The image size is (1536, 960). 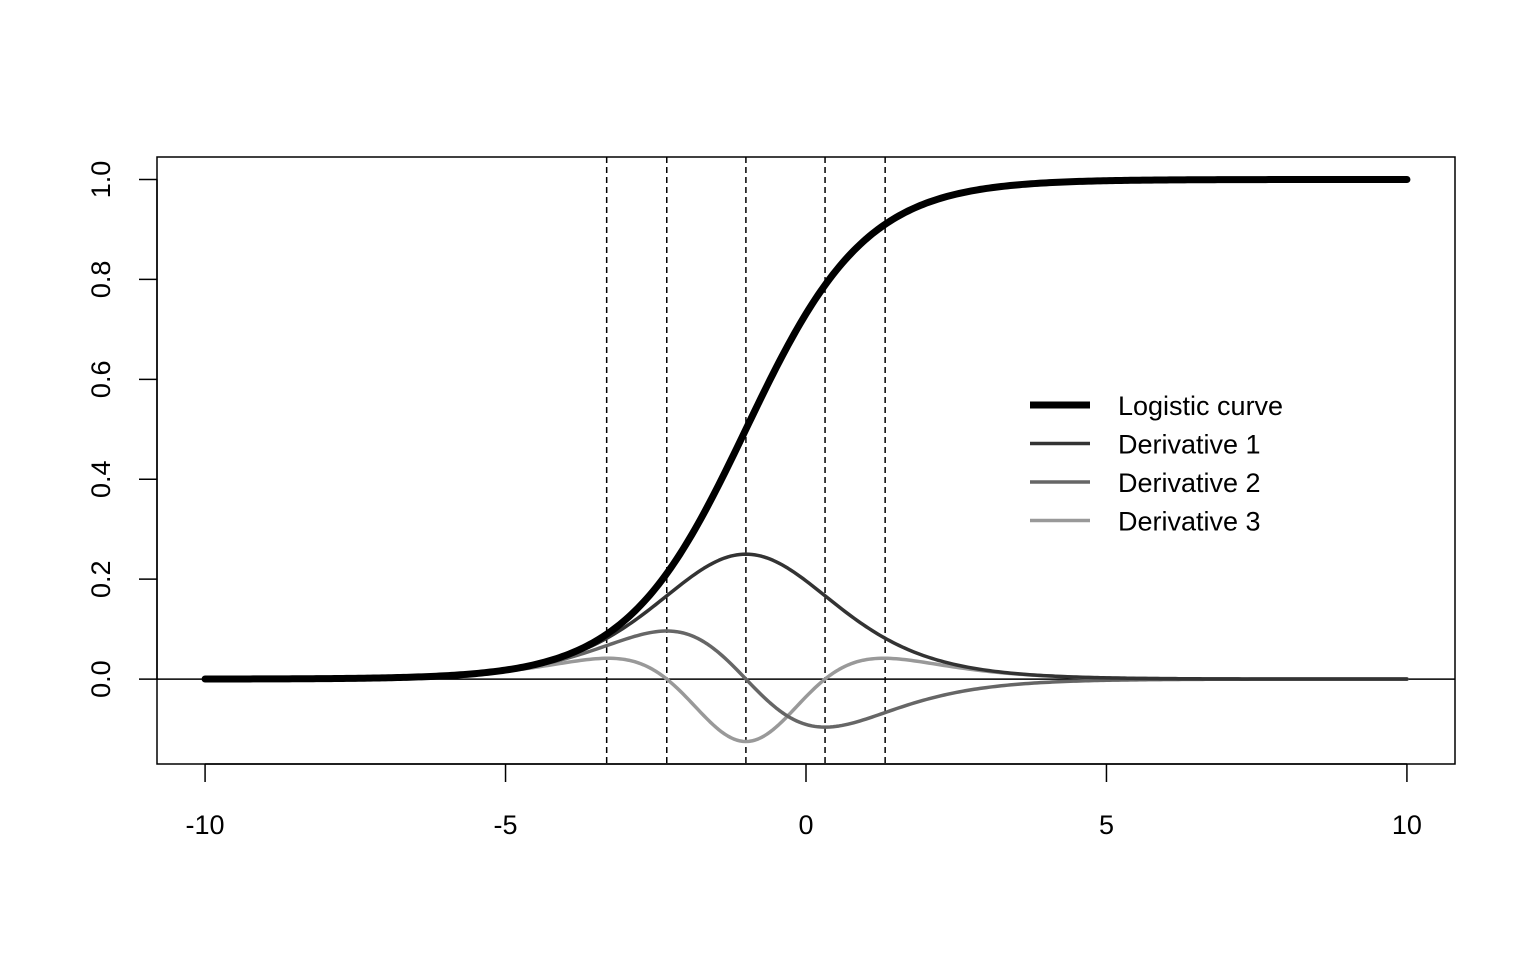 What do you see at coordinates (205, 825) in the screenshot?
I see `x-tick-label: -10` at bounding box center [205, 825].